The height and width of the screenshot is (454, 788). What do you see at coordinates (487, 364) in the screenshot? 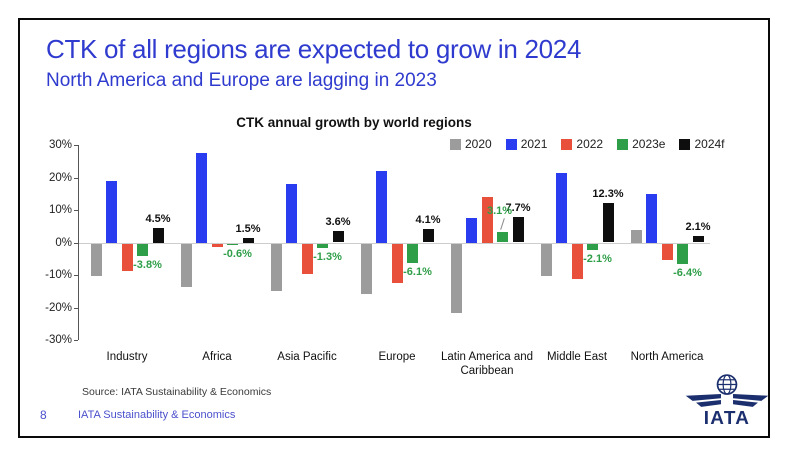
I see `x-category-label-latin-america-and-caribbean: Latin America and Caribbean` at bounding box center [487, 364].